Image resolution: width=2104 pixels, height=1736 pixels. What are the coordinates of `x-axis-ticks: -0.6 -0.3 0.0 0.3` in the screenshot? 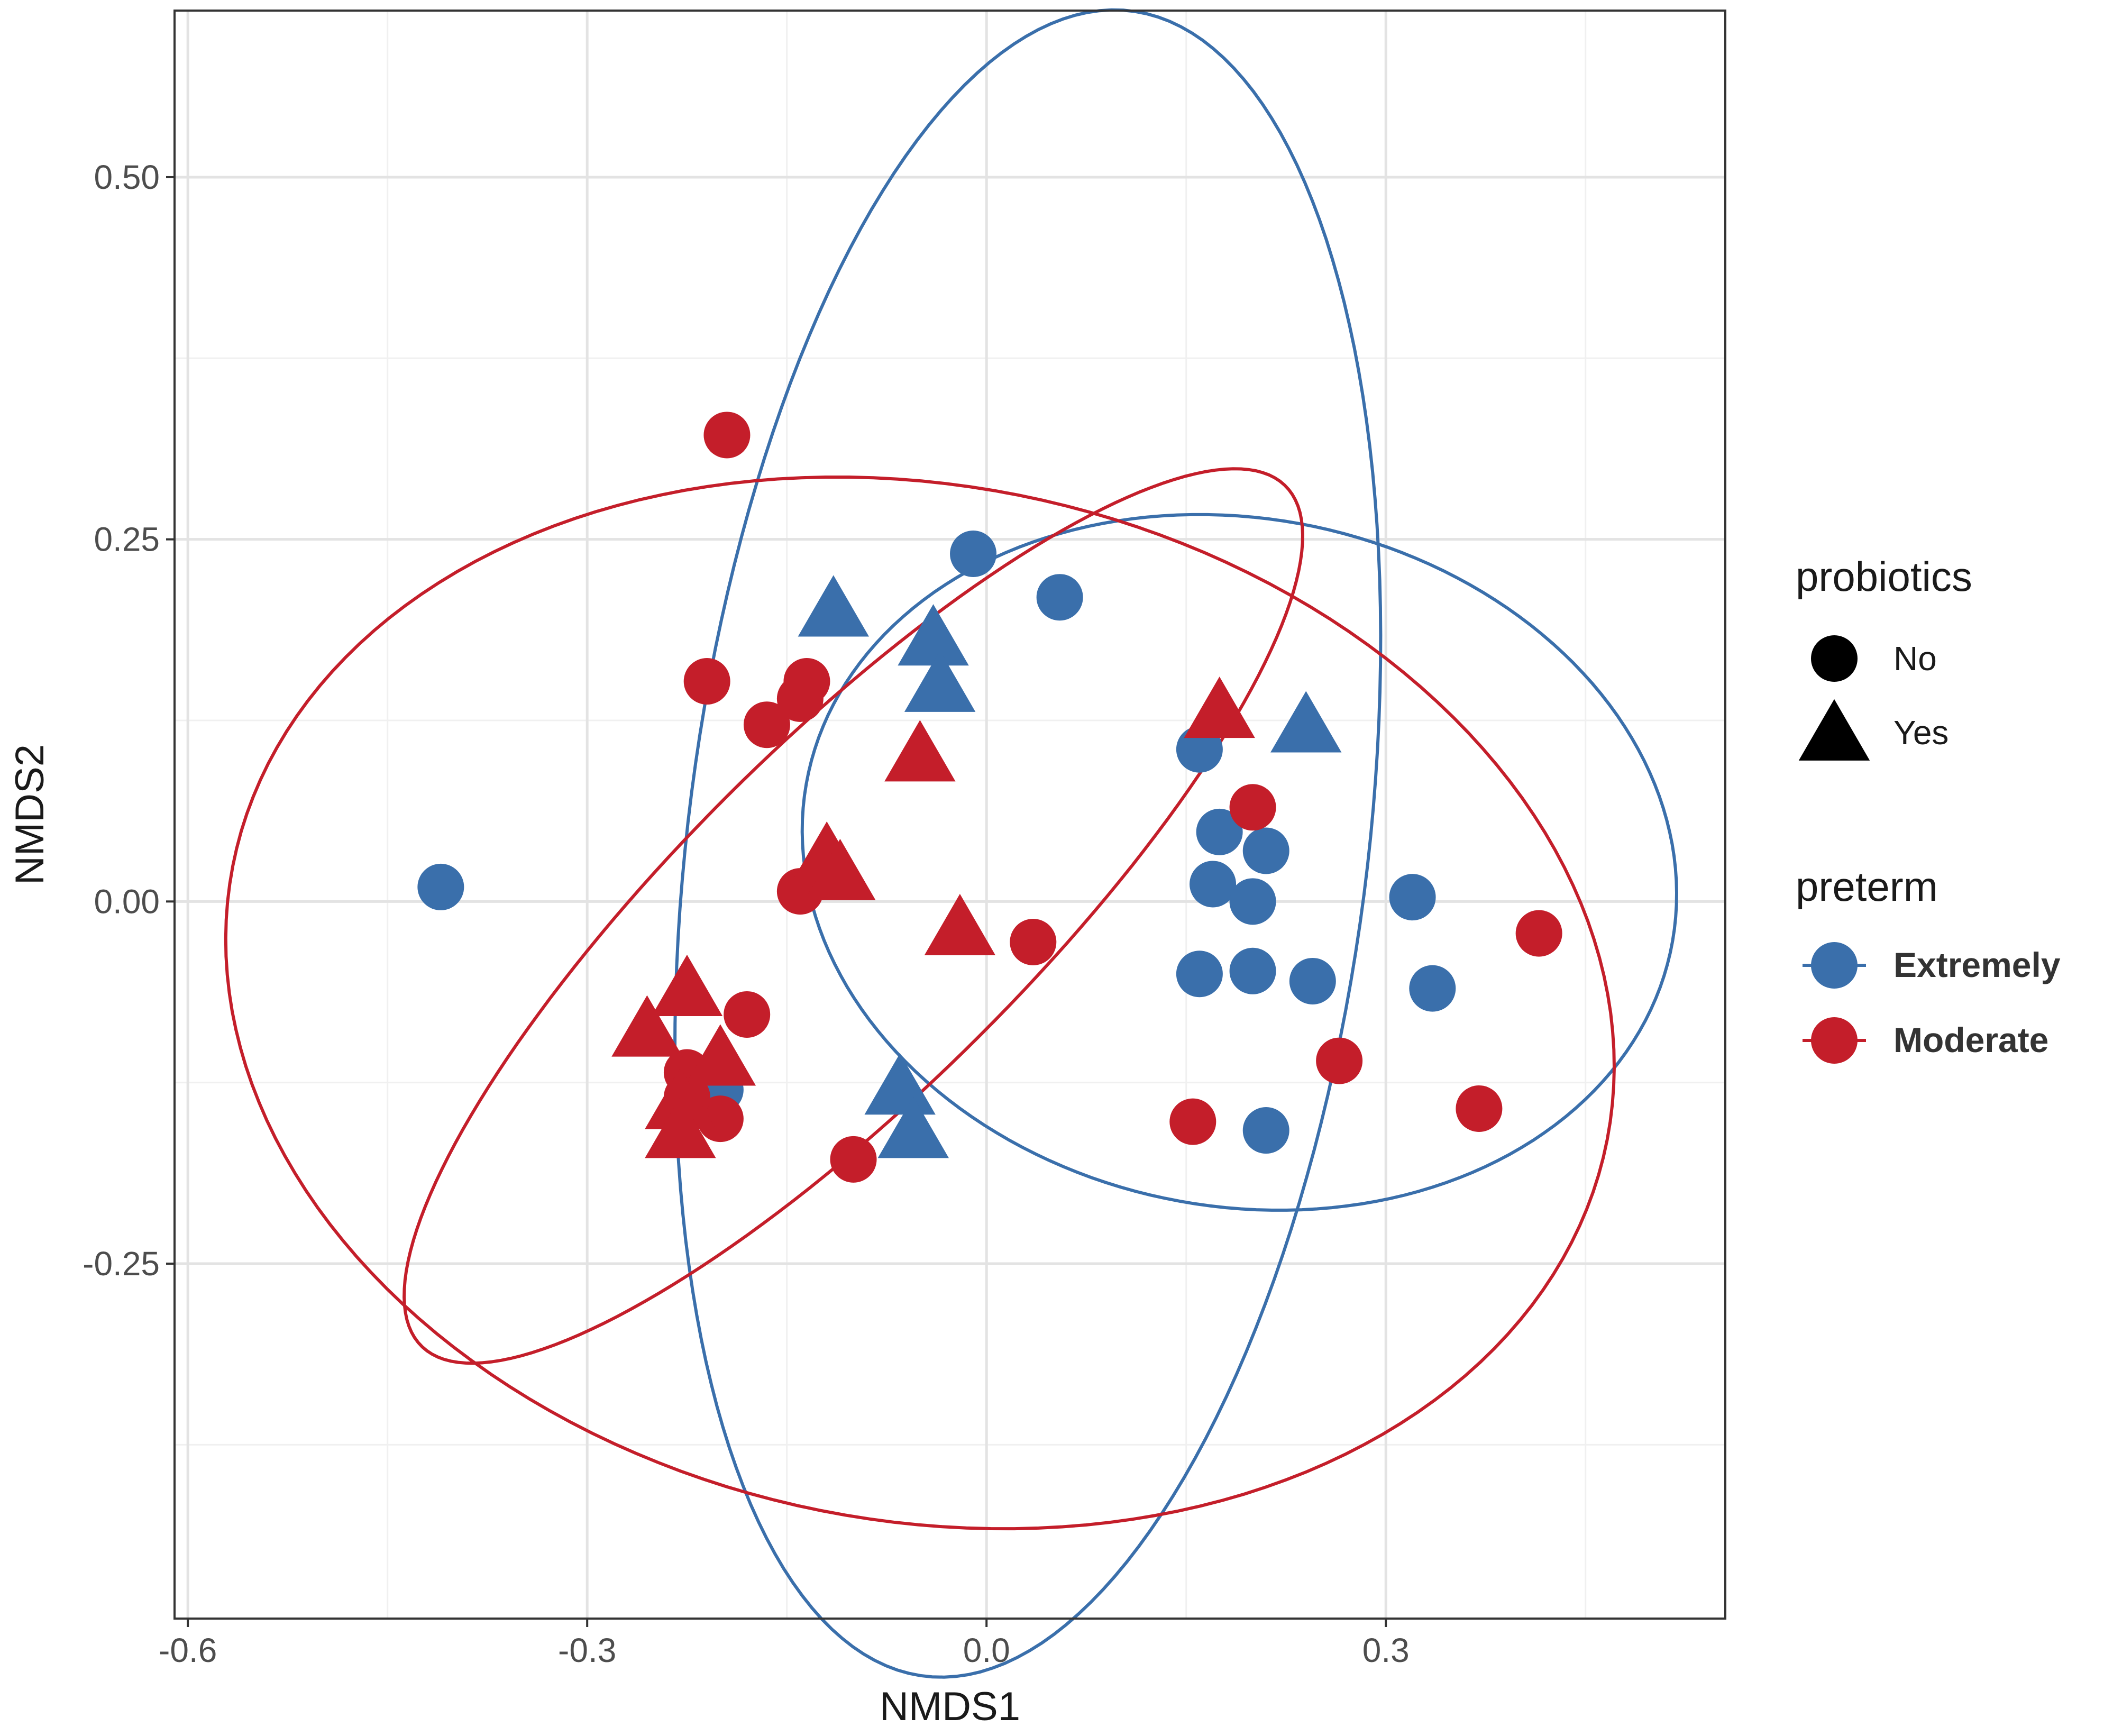 It's located at (784, 1644).